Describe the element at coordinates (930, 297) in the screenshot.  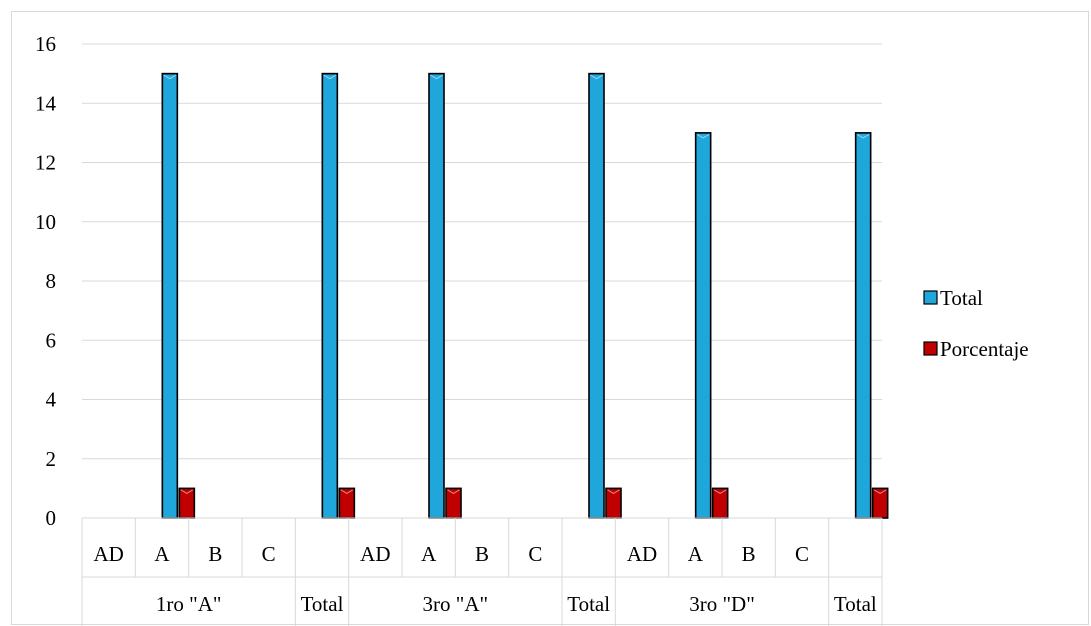
I see `legend-swatch-total` at that location.